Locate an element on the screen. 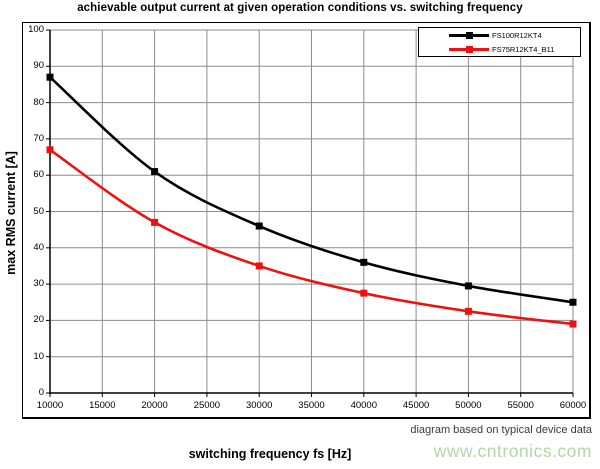 This screenshot has width=600, height=469. y-tick-label-100: 100 is located at coordinates (36, 29).